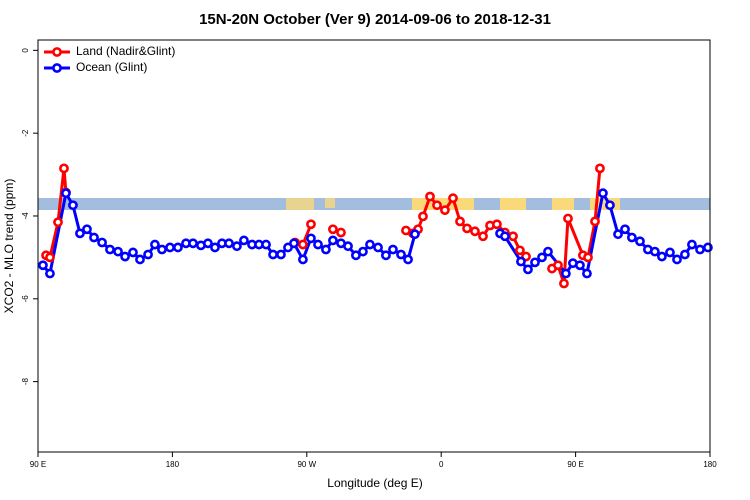 This screenshot has width=750, height=500. Describe the element at coordinates (441, 464) in the screenshot. I see `x-tick-label: 0` at that location.